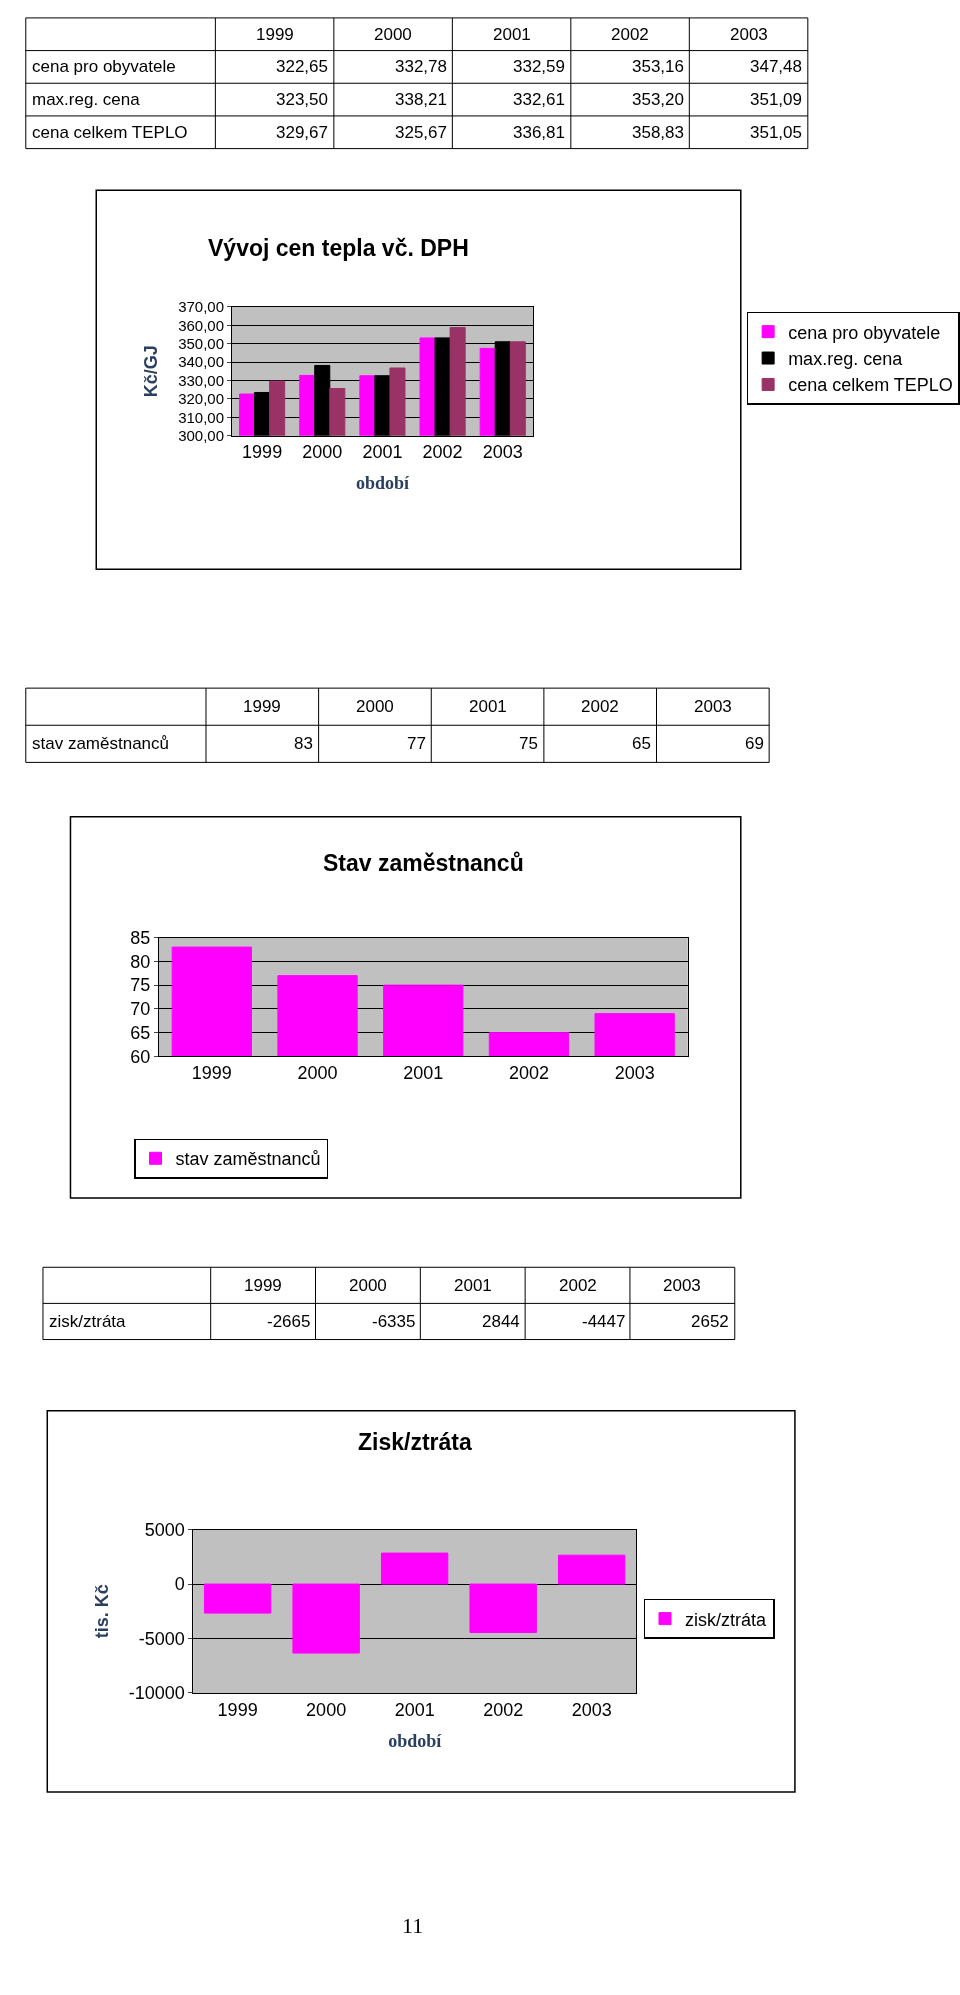  Describe the element at coordinates (539, 99) in the screenshot. I see `text: 332,61` at that location.